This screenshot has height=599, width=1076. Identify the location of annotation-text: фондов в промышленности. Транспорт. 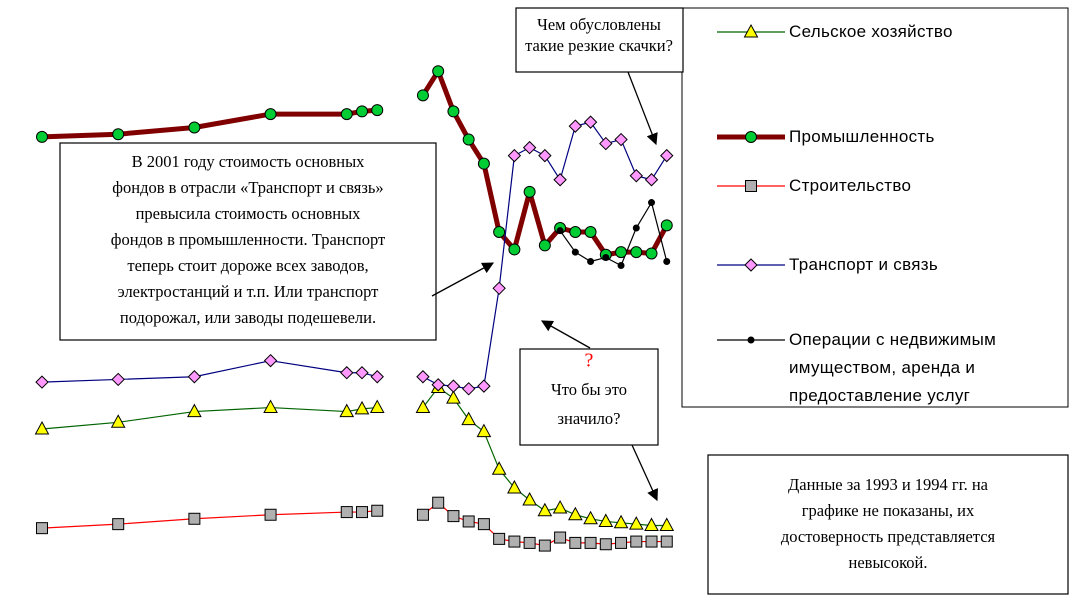
(248, 239).